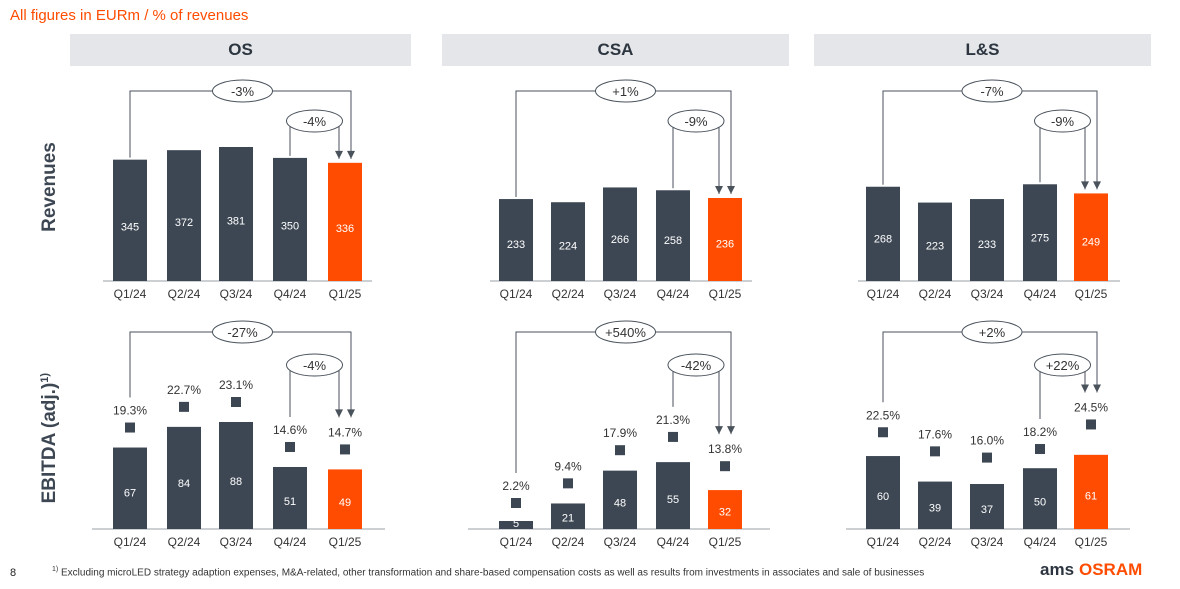  I want to click on csa-ebitda-value-label: 5, so click(516, 524).